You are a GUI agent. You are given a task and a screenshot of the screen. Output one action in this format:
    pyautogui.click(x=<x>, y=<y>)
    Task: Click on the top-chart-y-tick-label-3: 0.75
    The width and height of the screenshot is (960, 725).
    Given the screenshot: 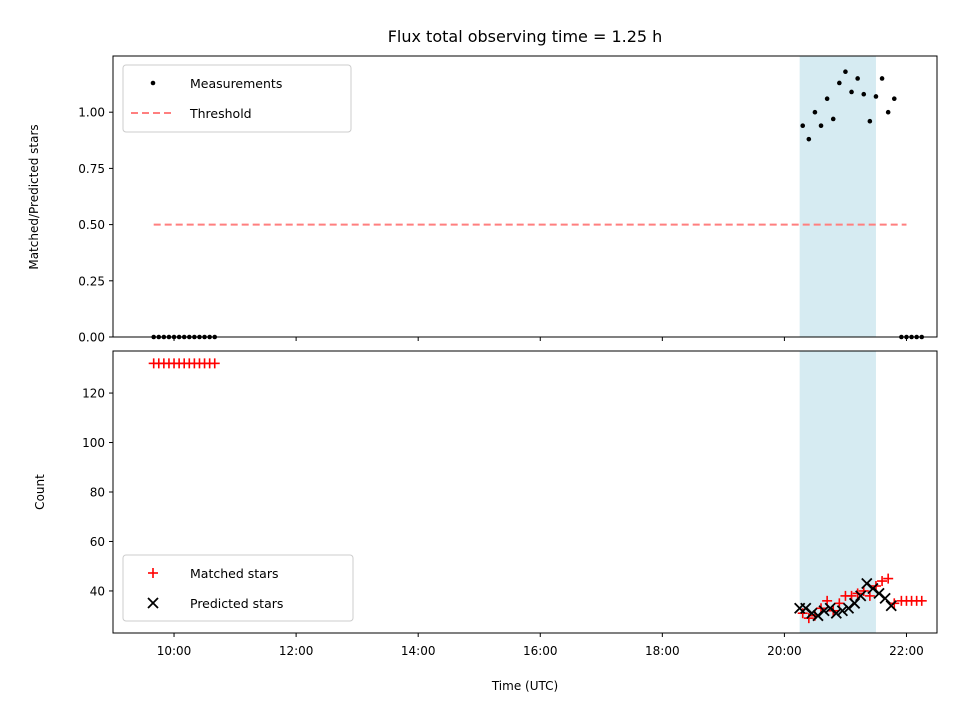 What is the action you would take?
    pyautogui.click(x=91, y=169)
    